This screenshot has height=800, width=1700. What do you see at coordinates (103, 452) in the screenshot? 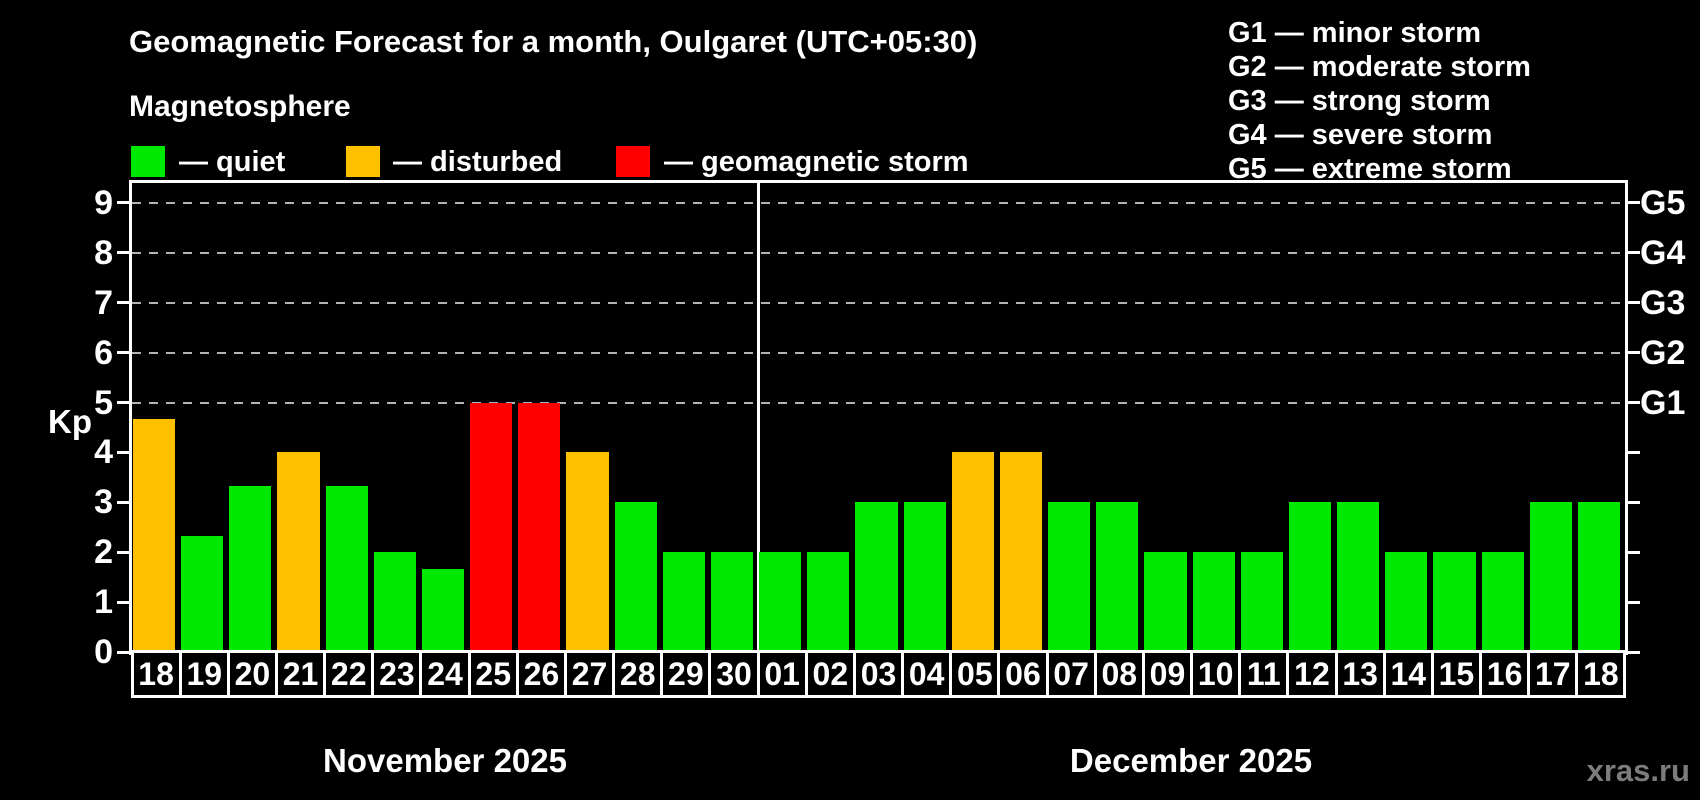
I see `y-tick-label-4: 4` at bounding box center [103, 452].